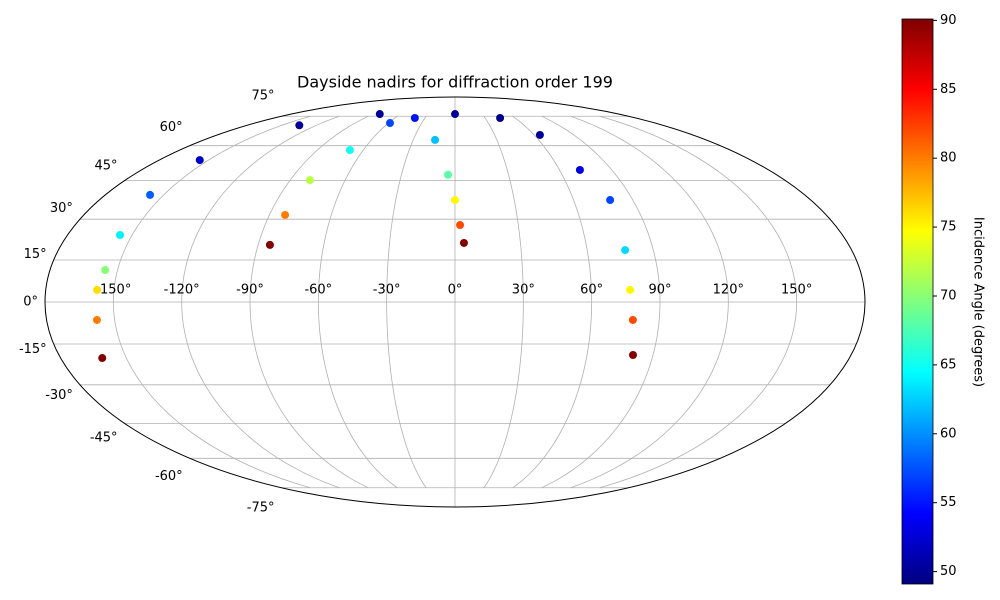  What do you see at coordinates (948, 89) in the screenshot?
I see `colorbar-tick-label: 85` at bounding box center [948, 89].